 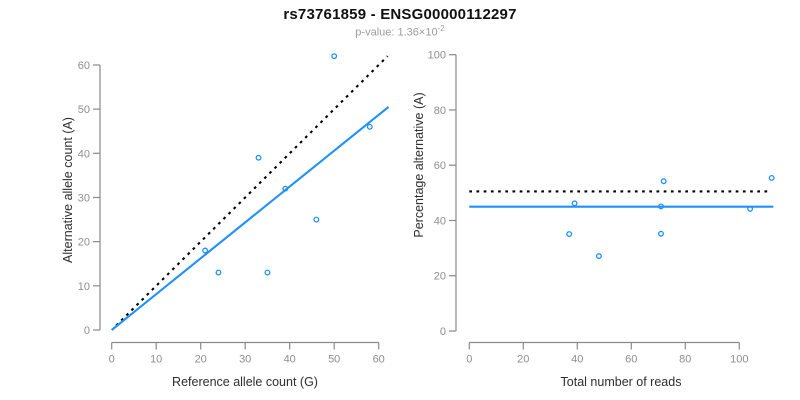 What do you see at coordinates (156, 360) in the screenshot?
I see `x-tick-label: 10` at bounding box center [156, 360].